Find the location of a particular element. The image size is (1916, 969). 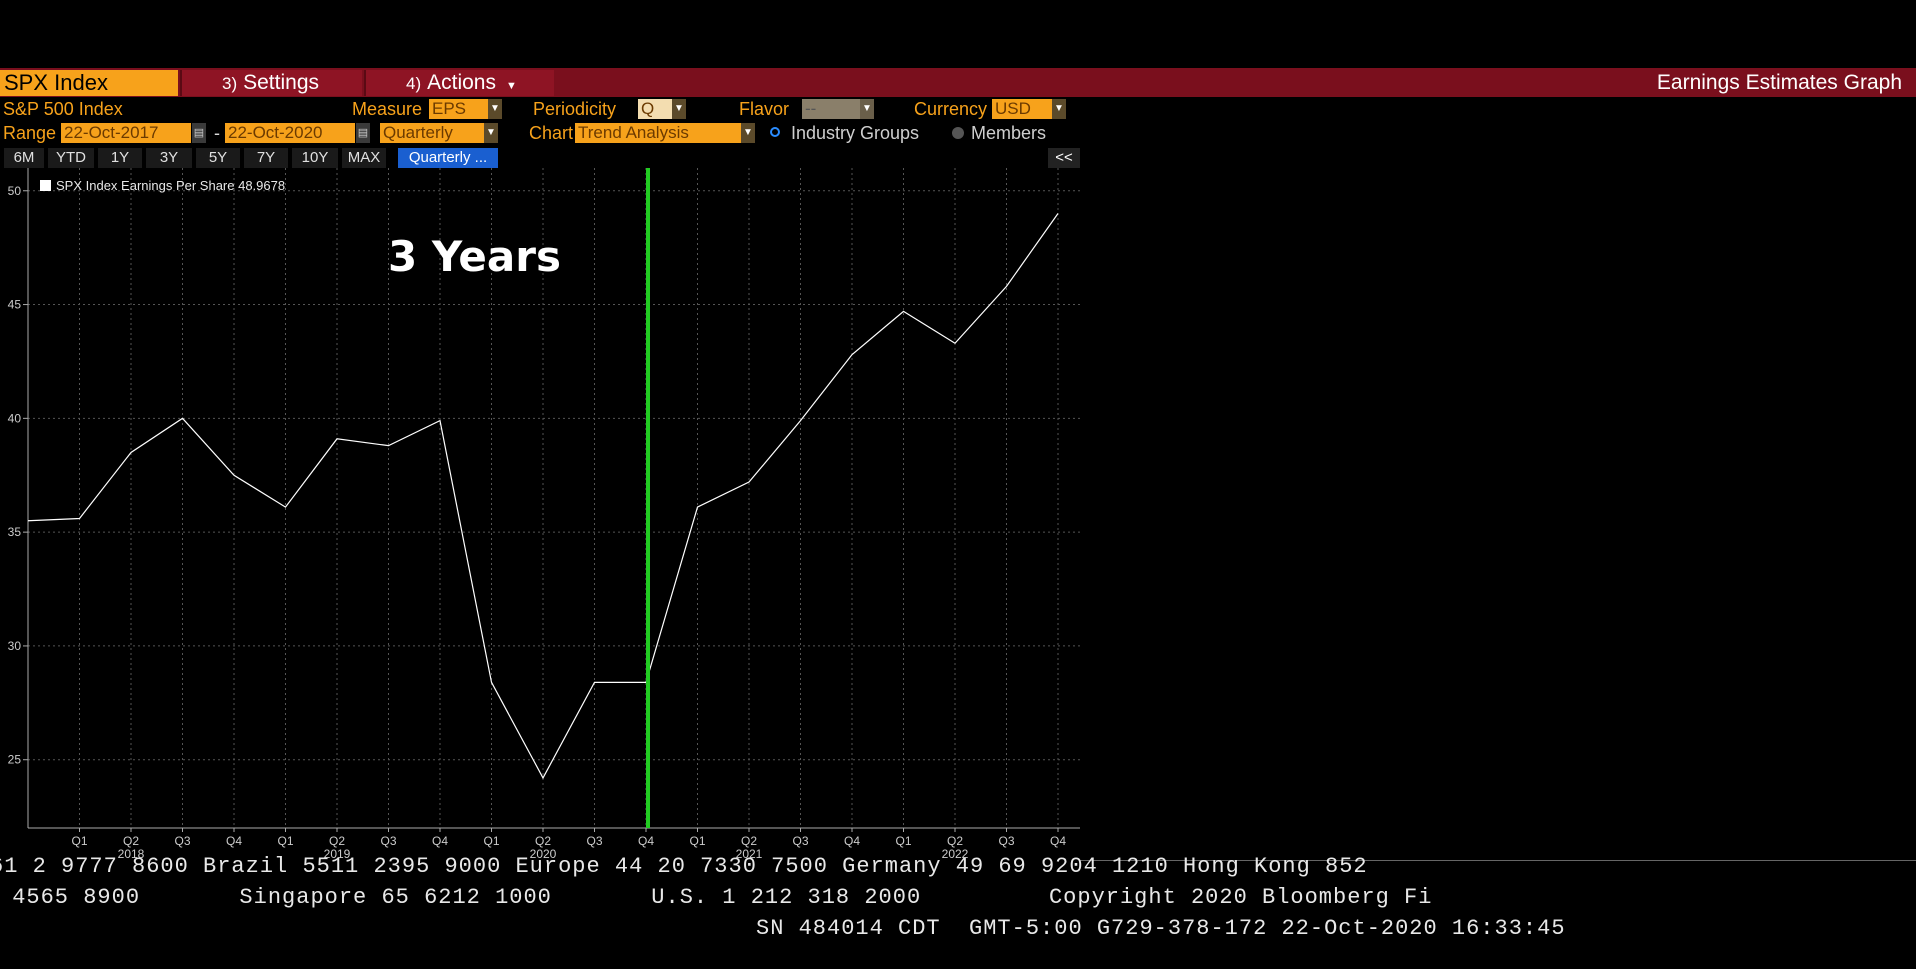

security-name: S&P 500 Index is located at coordinates (63, 109).